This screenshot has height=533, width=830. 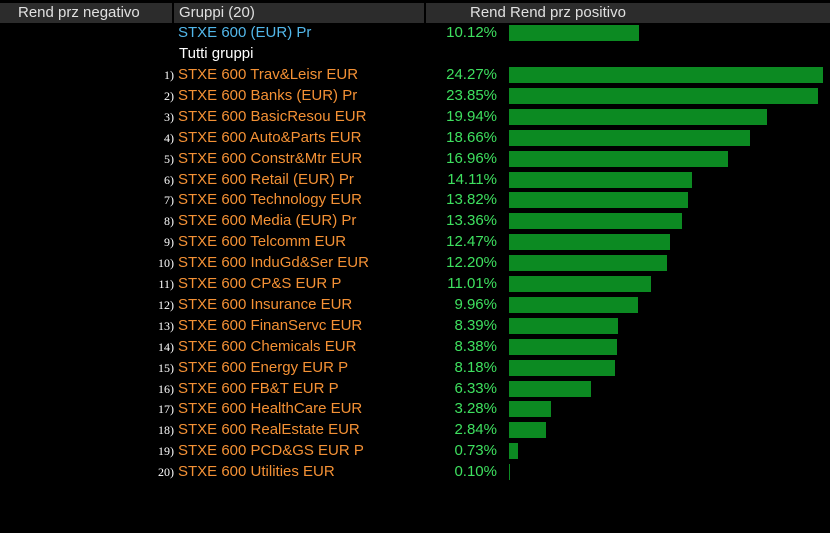 What do you see at coordinates (475, 408) in the screenshot?
I see `group-return-value: 3.28%` at bounding box center [475, 408].